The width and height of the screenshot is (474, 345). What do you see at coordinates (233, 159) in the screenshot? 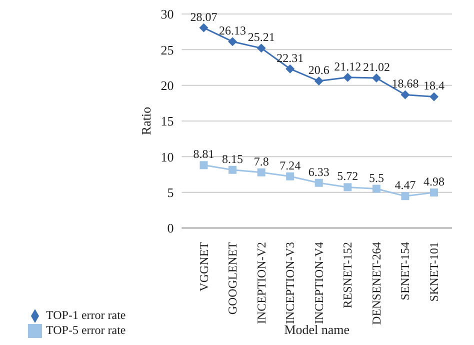
I see `data-label: 8.15` at bounding box center [233, 159].